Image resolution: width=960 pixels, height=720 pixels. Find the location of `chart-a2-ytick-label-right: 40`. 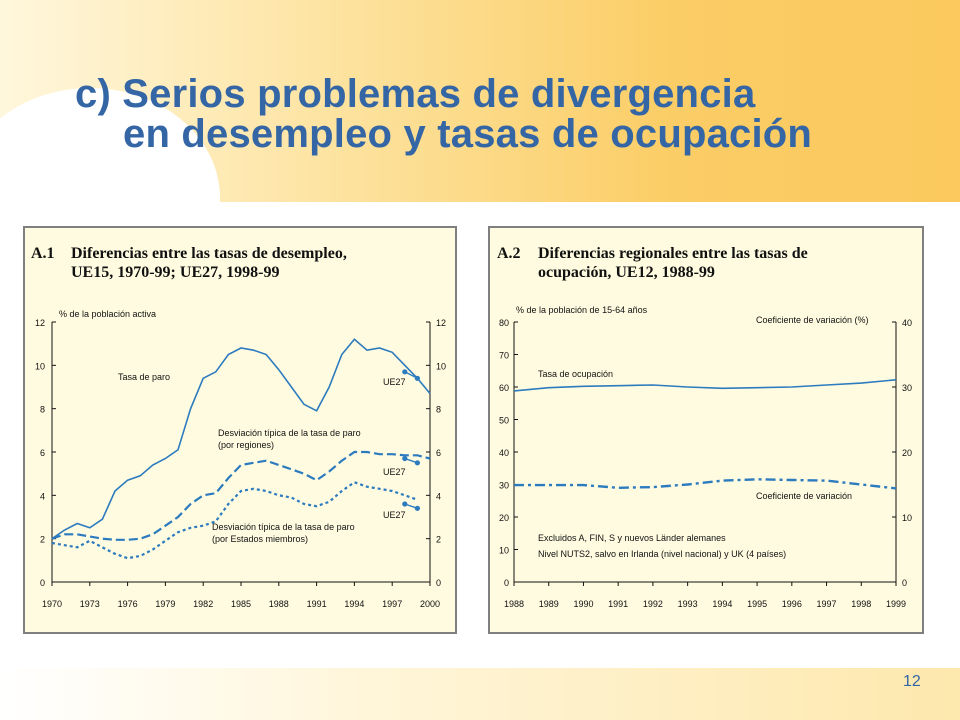

chart-a2-ytick-label-right: 40 is located at coordinates (907, 323).